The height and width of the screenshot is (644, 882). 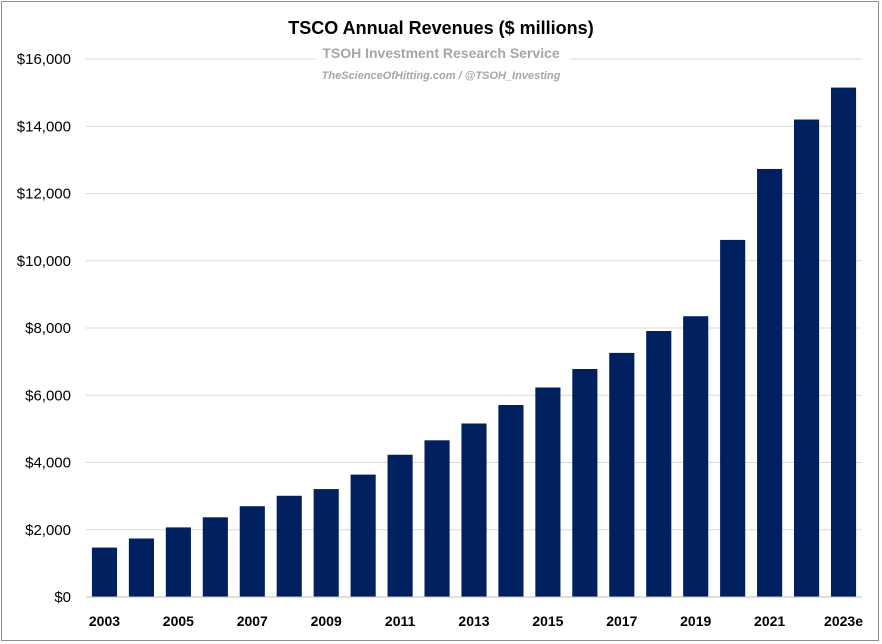 What do you see at coordinates (511, 501) in the screenshot?
I see `bar-2014` at bounding box center [511, 501].